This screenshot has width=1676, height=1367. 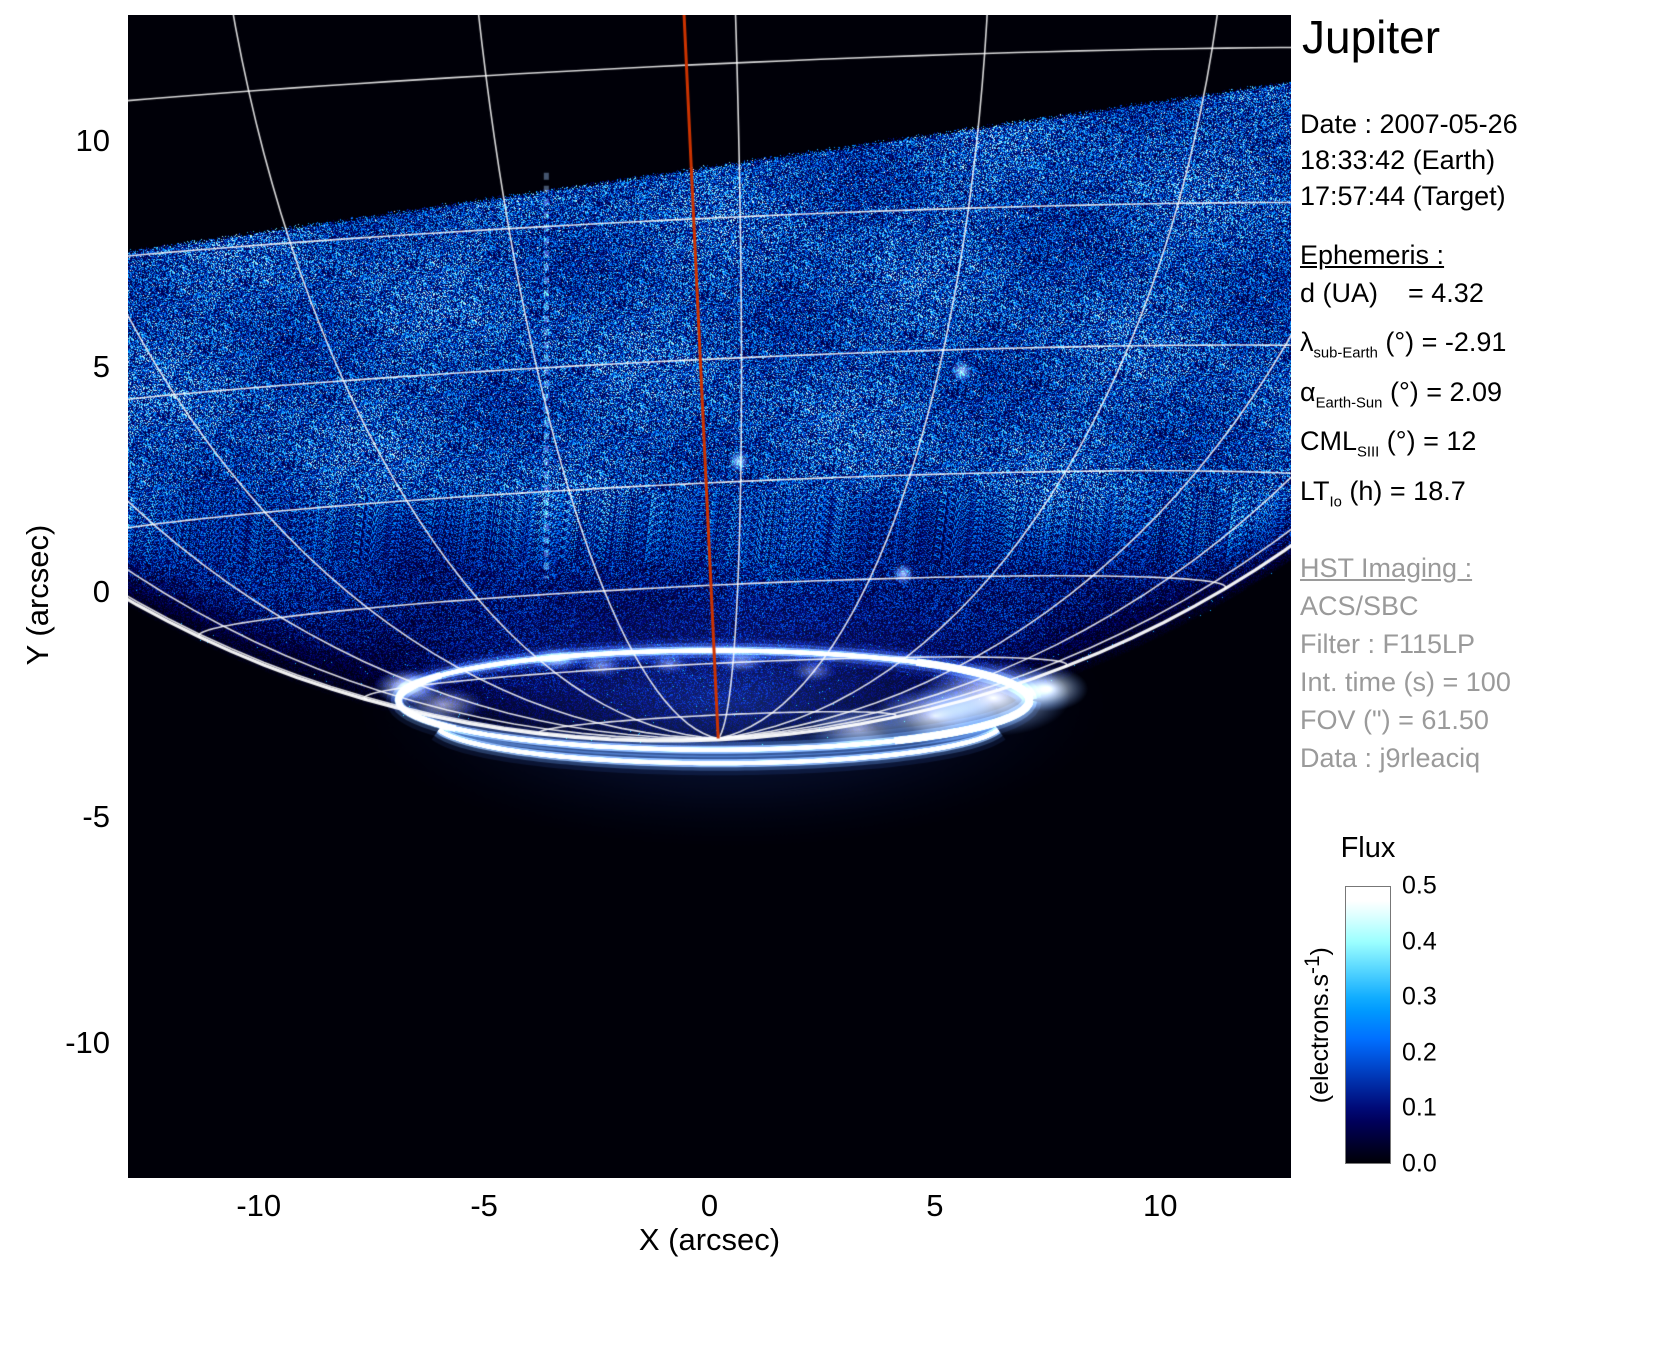 I want to click on y-tick-label: -10, so click(x=87, y=1042).